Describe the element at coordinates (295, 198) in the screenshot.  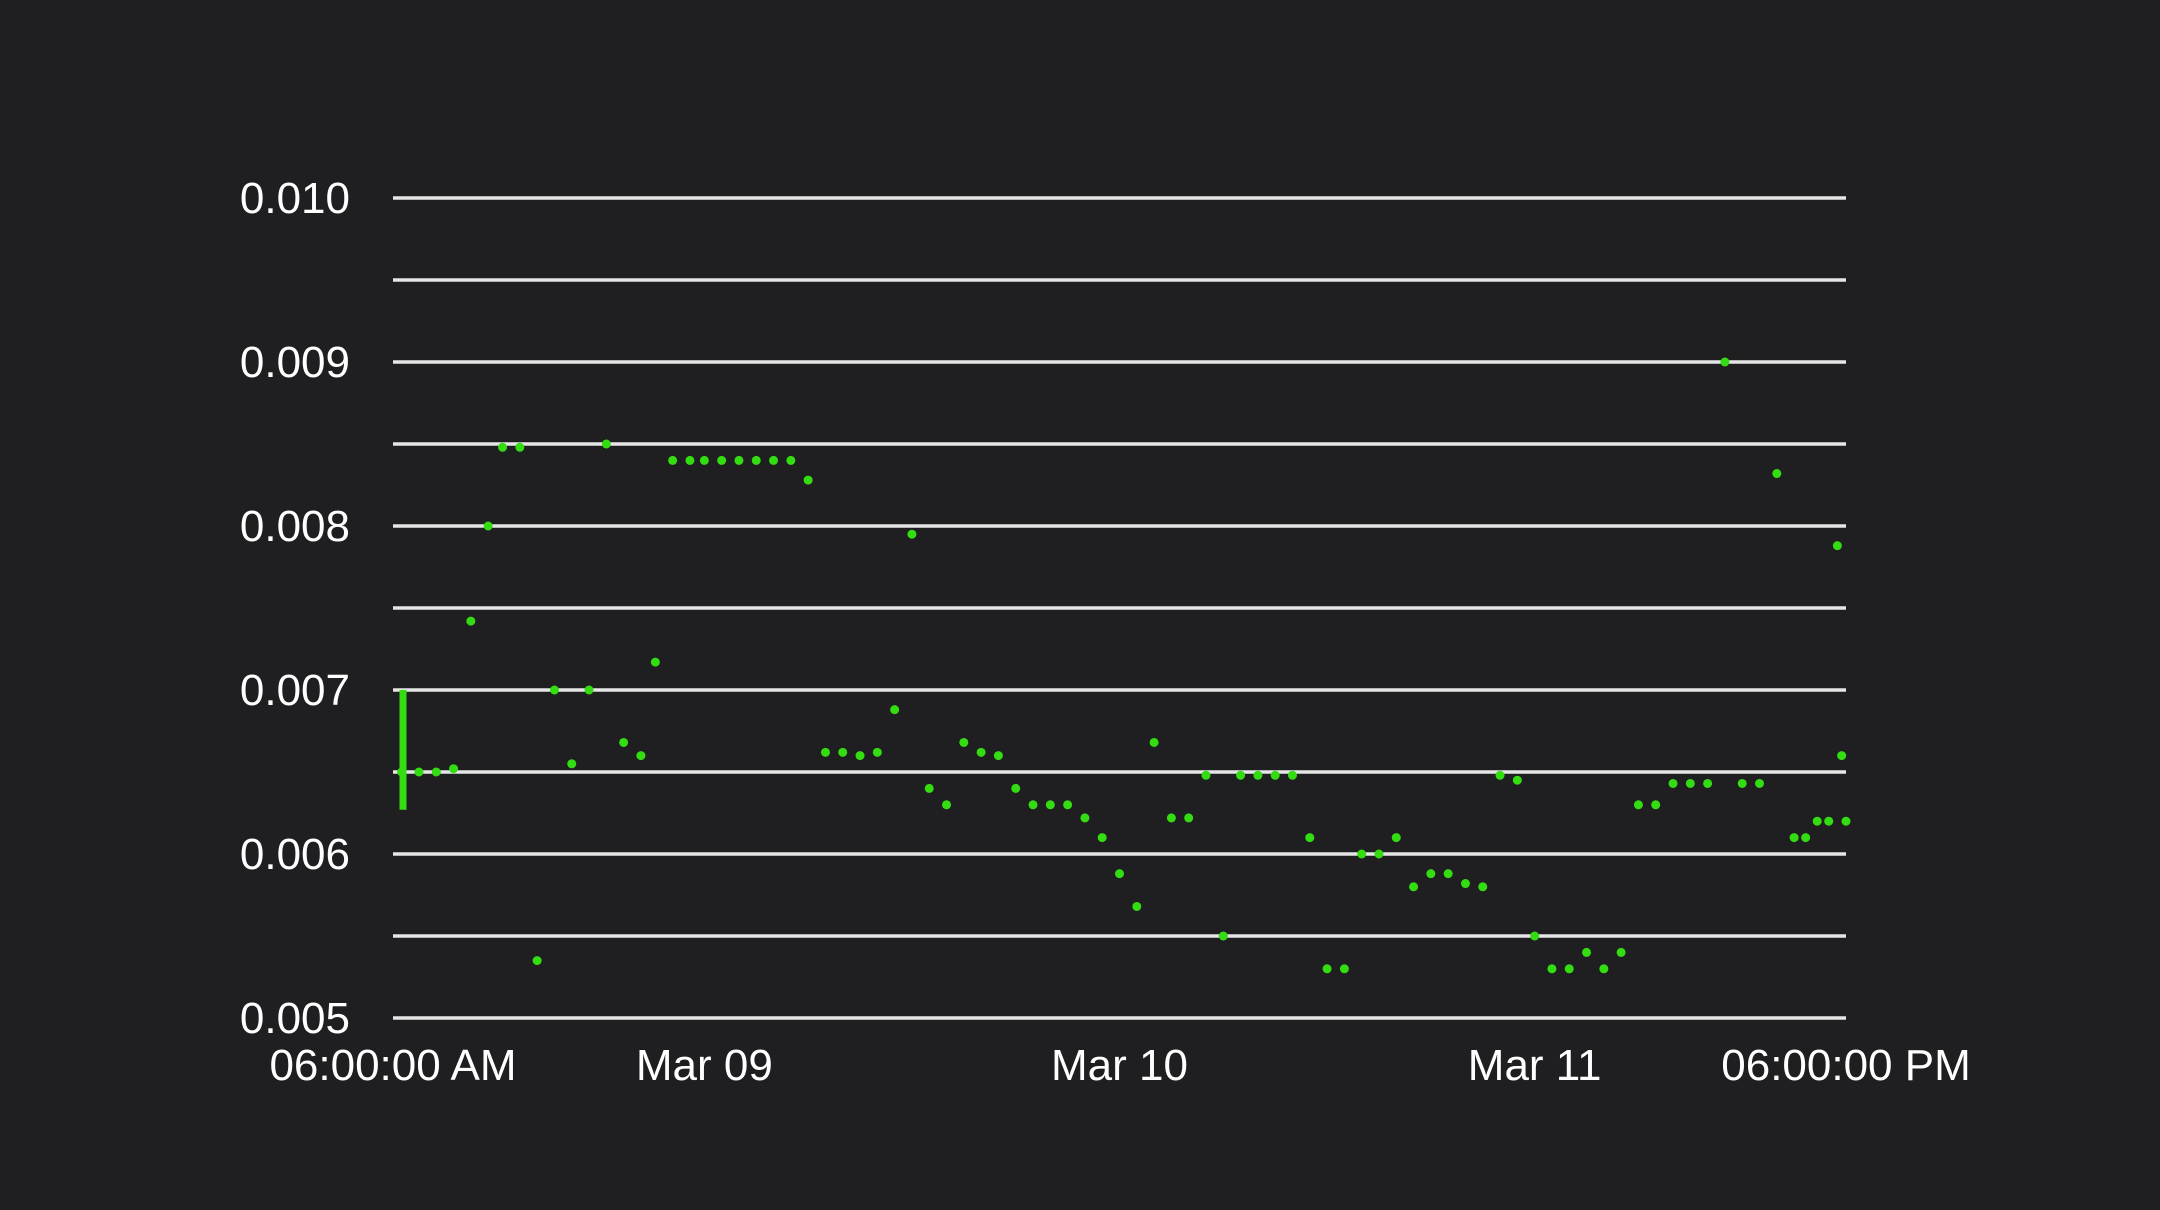
I see `y-tick-label: 0.010` at that location.